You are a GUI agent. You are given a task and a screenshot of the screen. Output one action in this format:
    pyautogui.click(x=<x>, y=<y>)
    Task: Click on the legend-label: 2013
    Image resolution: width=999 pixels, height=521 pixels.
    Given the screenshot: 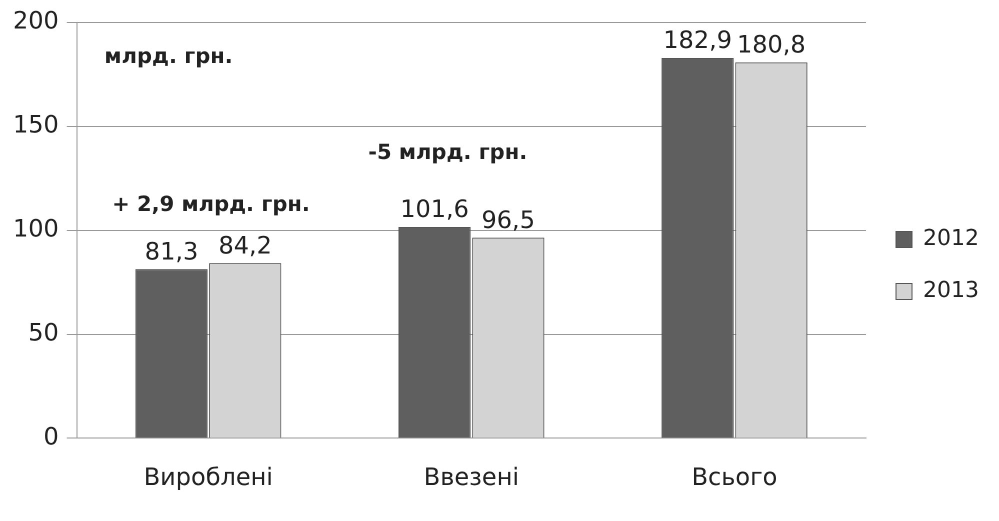 What is the action you would take?
    pyautogui.click(x=951, y=291)
    